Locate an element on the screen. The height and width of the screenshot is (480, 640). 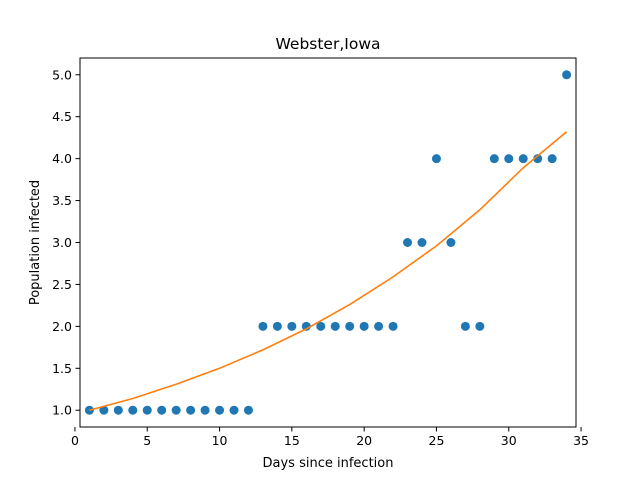
x-axis-label: Days since infection is located at coordinates (328, 463).